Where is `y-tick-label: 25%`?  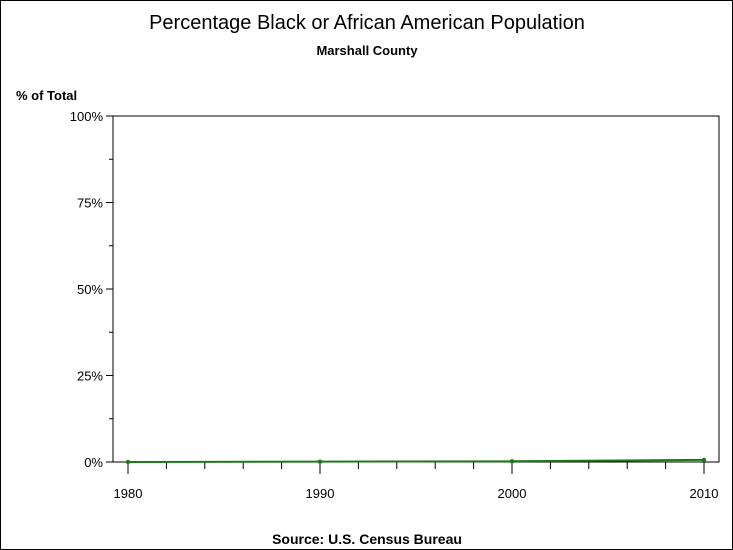 y-tick-label: 25% is located at coordinates (90, 376).